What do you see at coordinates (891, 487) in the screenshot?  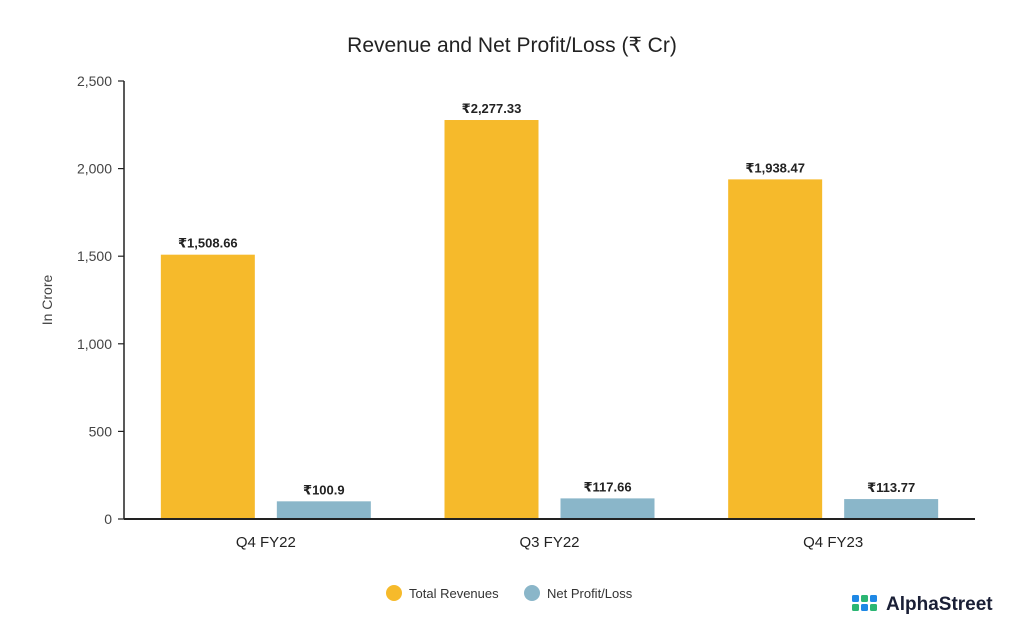 I see `data-label: ₹113.77` at bounding box center [891, 487].